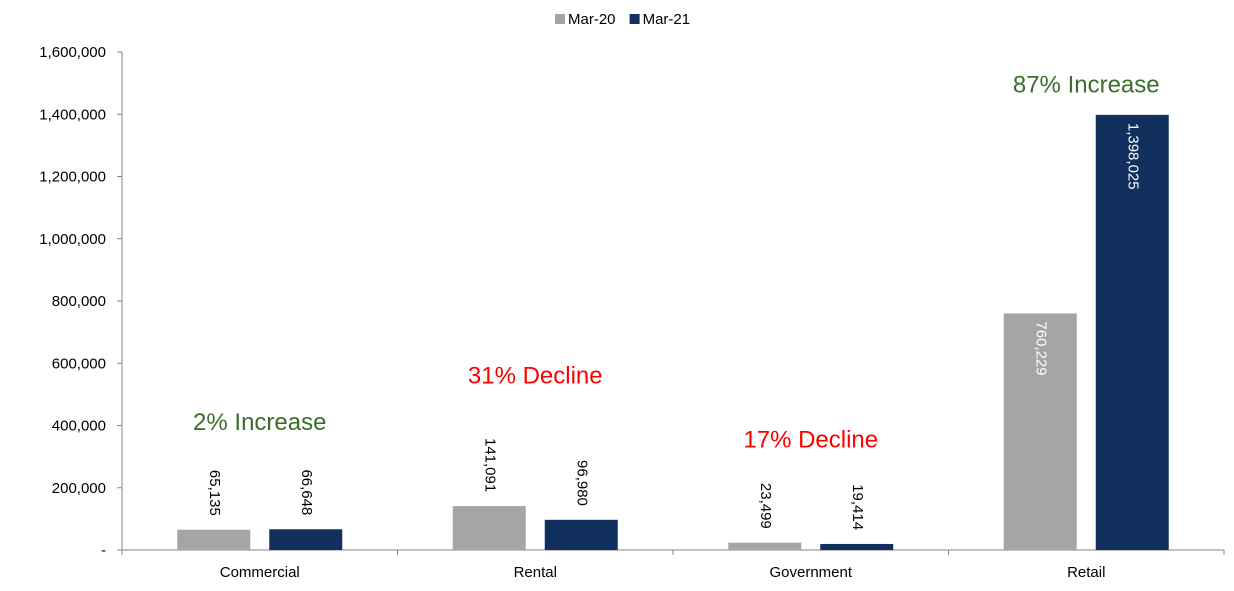 The width and height of the screenshot is (1234, 591). I want to click on y-tick-label: 600,000, so click(79, 363).